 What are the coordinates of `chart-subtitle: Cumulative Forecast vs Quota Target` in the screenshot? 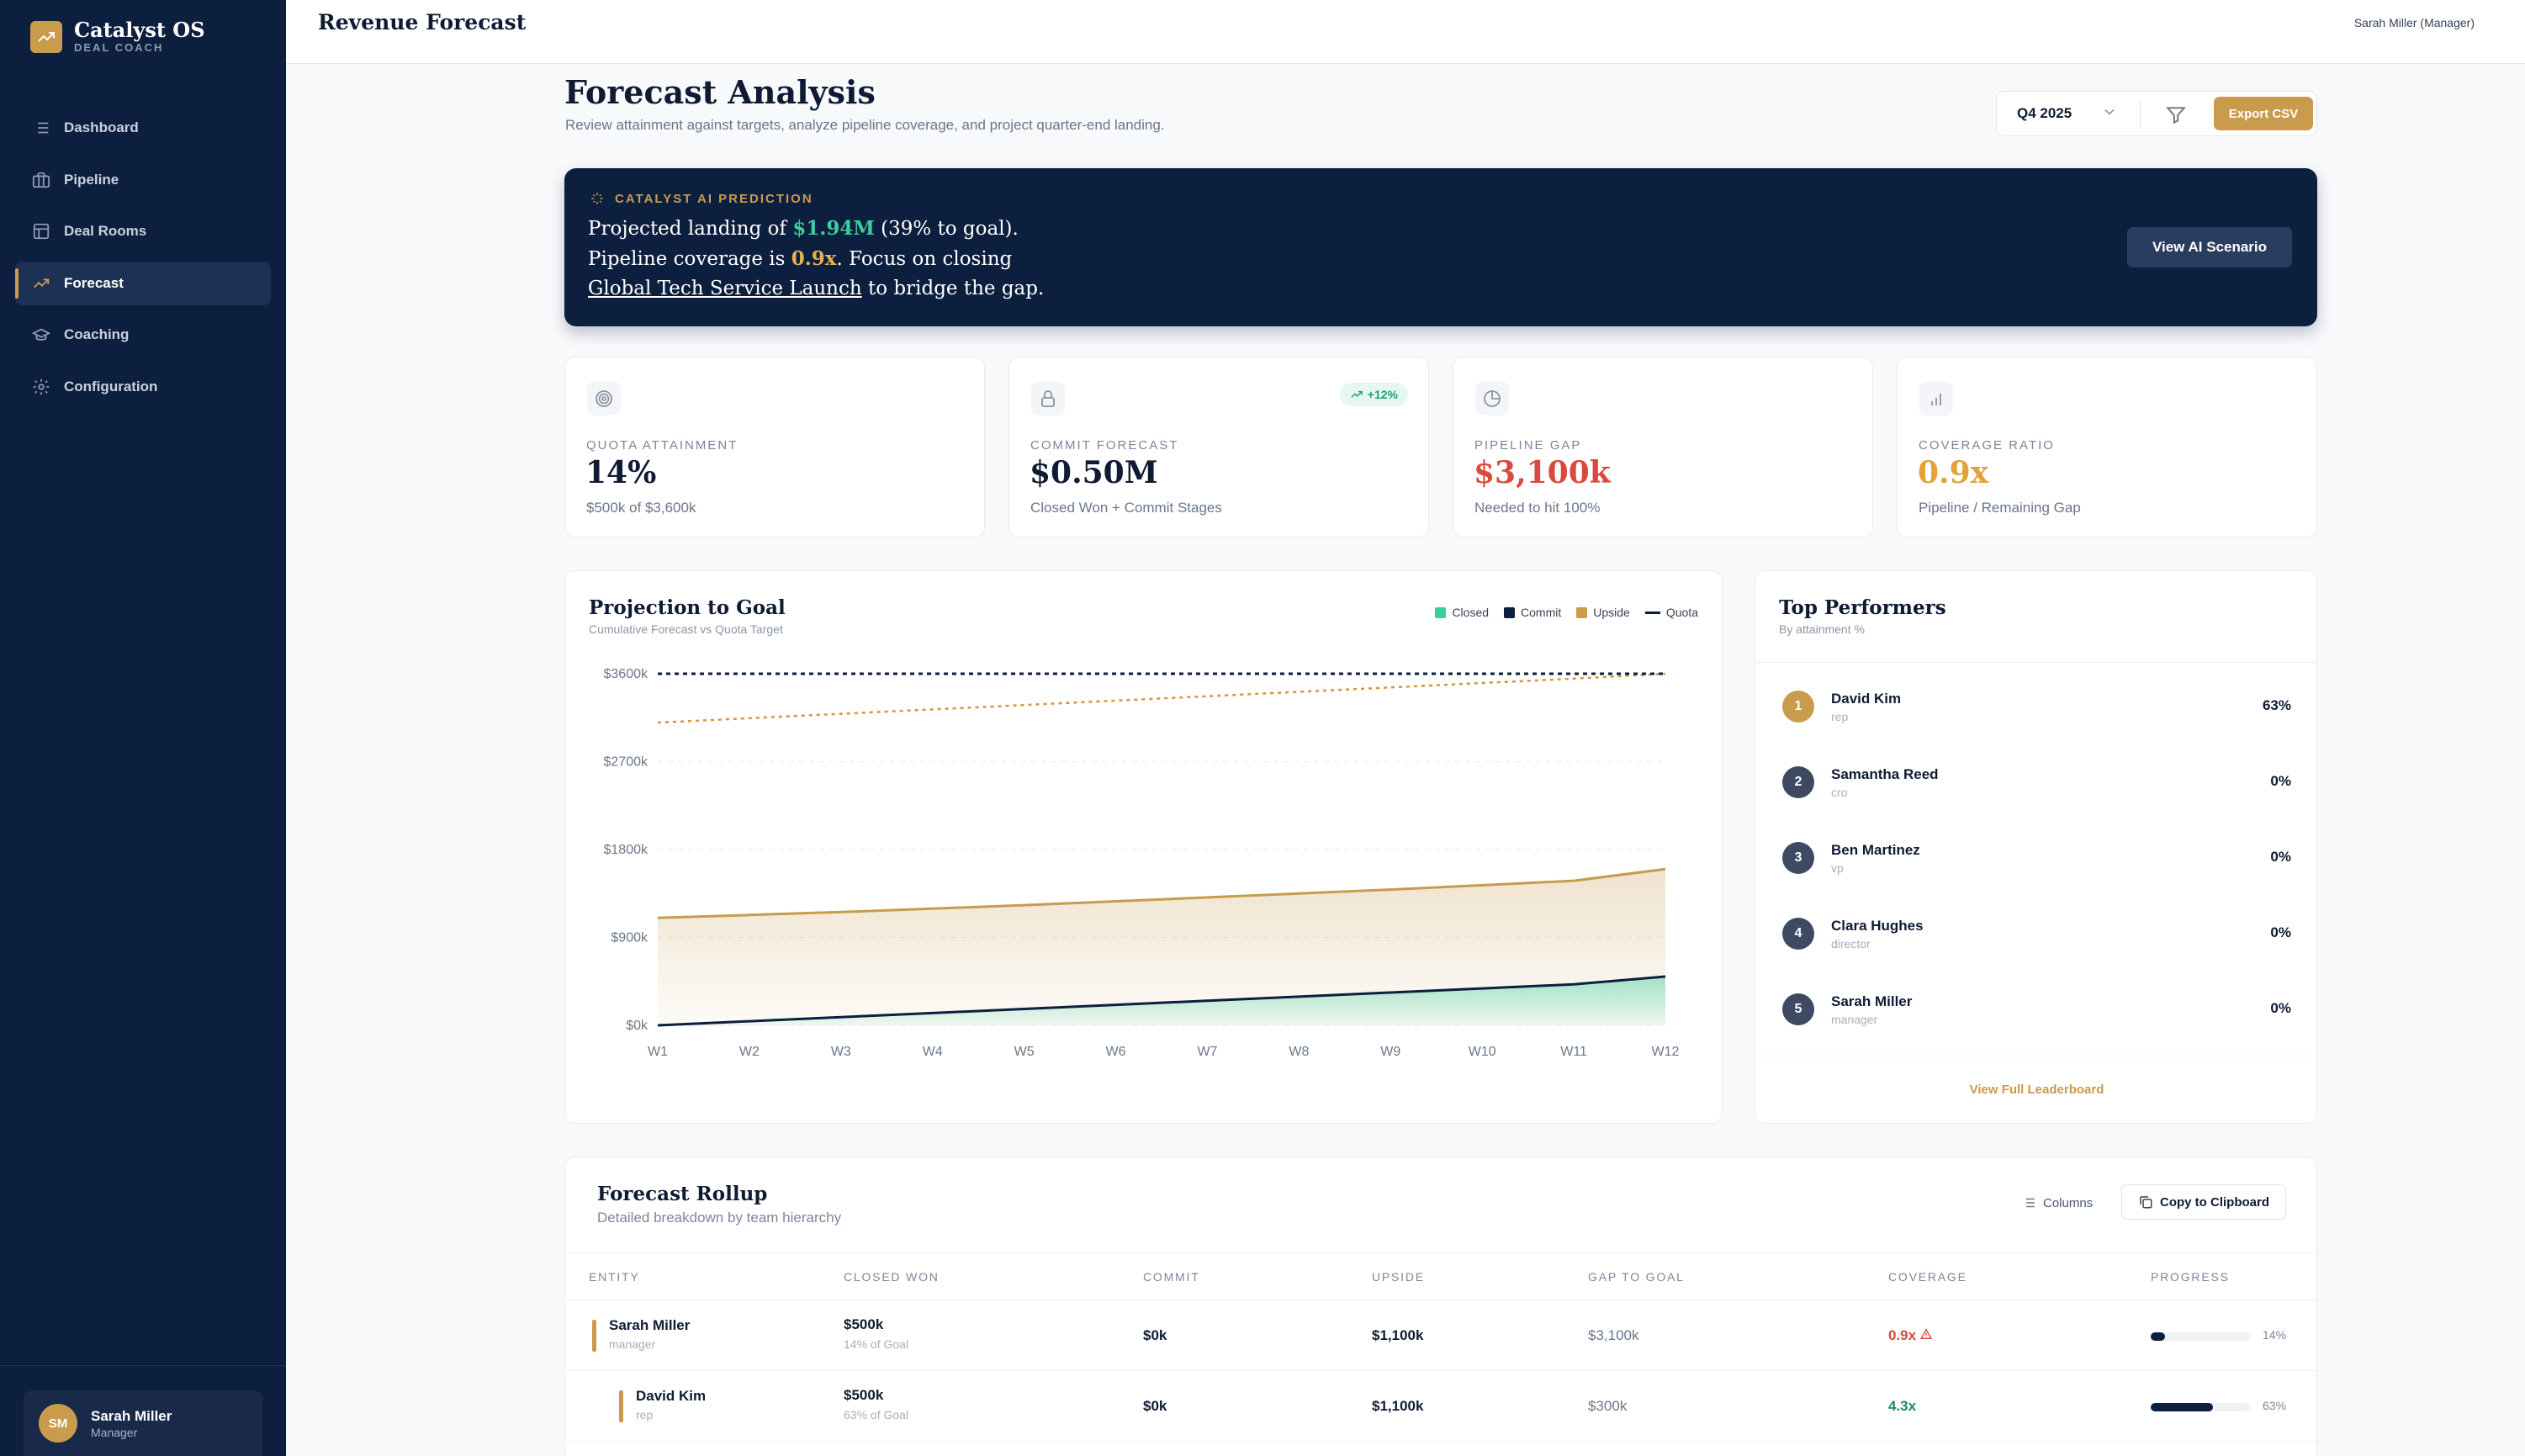 It's located at (686, 629).